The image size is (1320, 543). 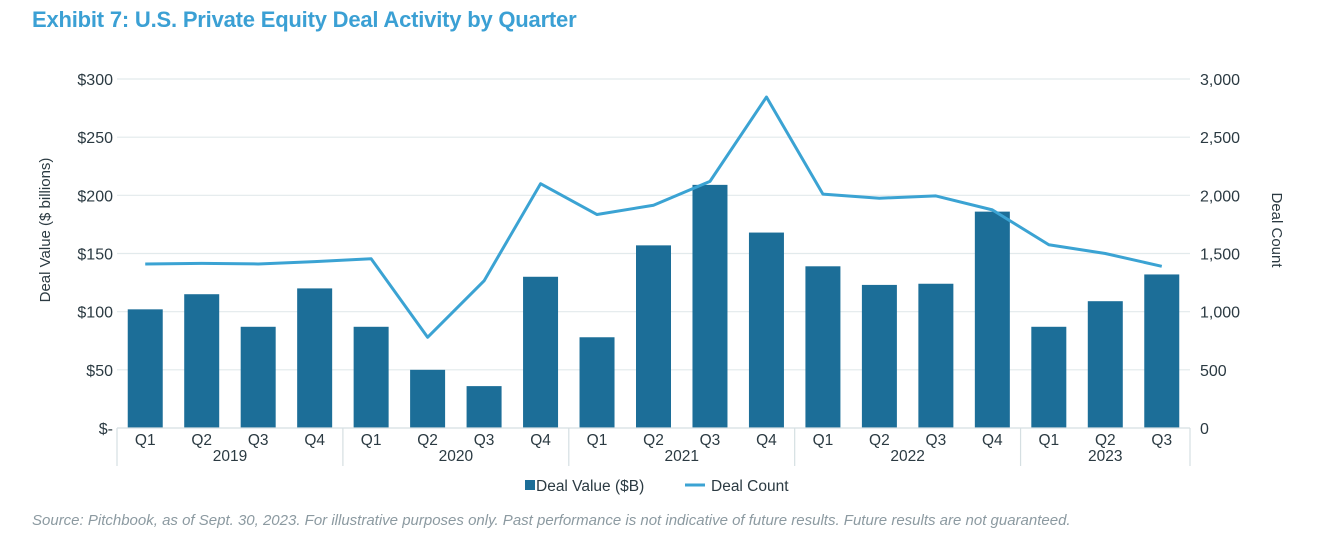 I want to click on y-right-tick-label: 500, so click(x=1213, y=371).